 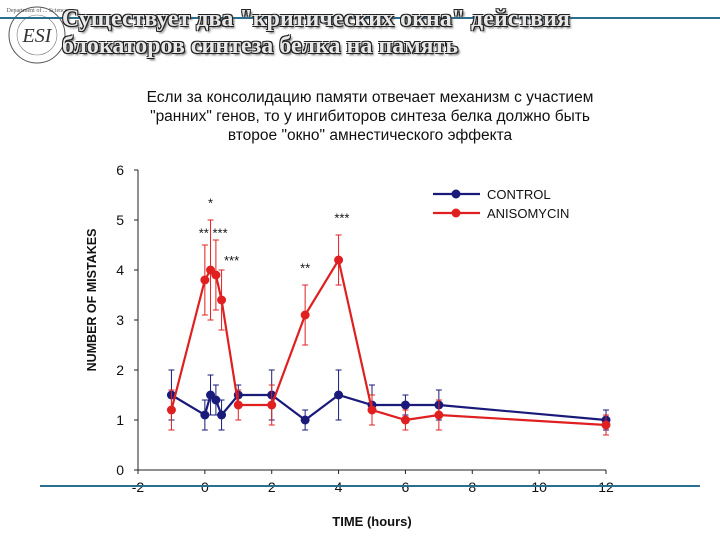 What do you see at coordinates (528, 213) in the screenshot?
I see `legend-label: ANISOMYCIN` at bounding box center [528, 213].